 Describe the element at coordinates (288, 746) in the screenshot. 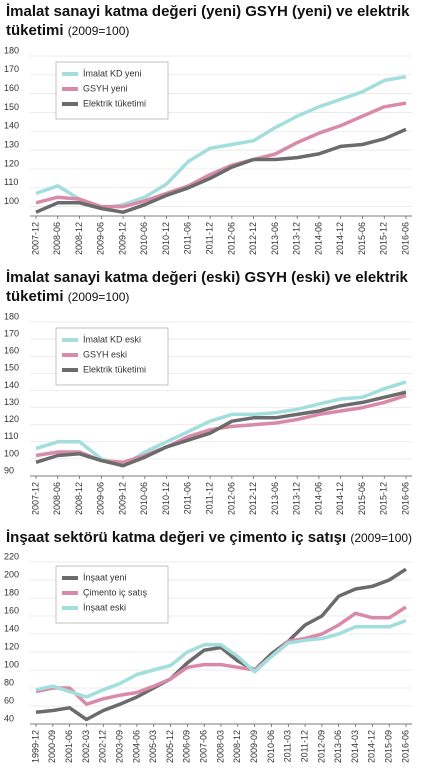

I see `x-tick-label: 2011-03` at that location.